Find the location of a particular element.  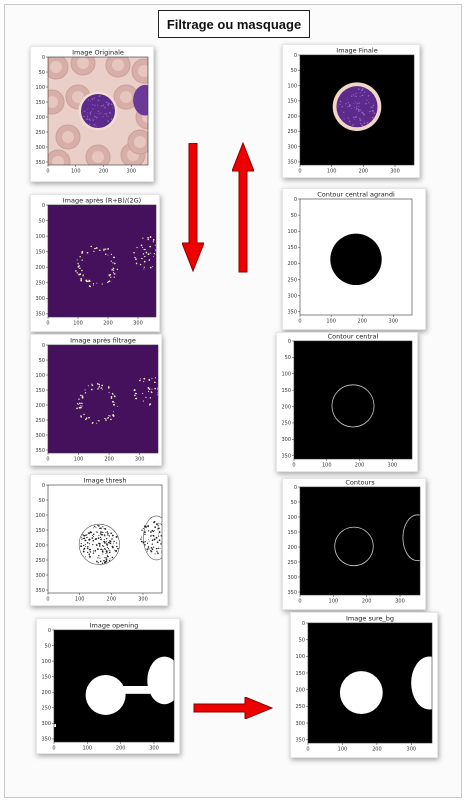

axes-frame is located at coordinates (102, 261).